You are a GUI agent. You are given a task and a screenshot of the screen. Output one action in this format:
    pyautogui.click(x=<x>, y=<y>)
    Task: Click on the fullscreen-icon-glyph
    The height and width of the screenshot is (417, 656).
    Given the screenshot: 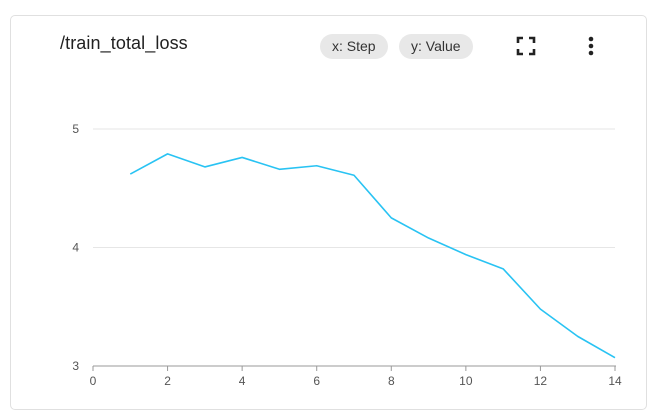 What is the action you would take?
    pyautogui.click(x=526, y=46)
    